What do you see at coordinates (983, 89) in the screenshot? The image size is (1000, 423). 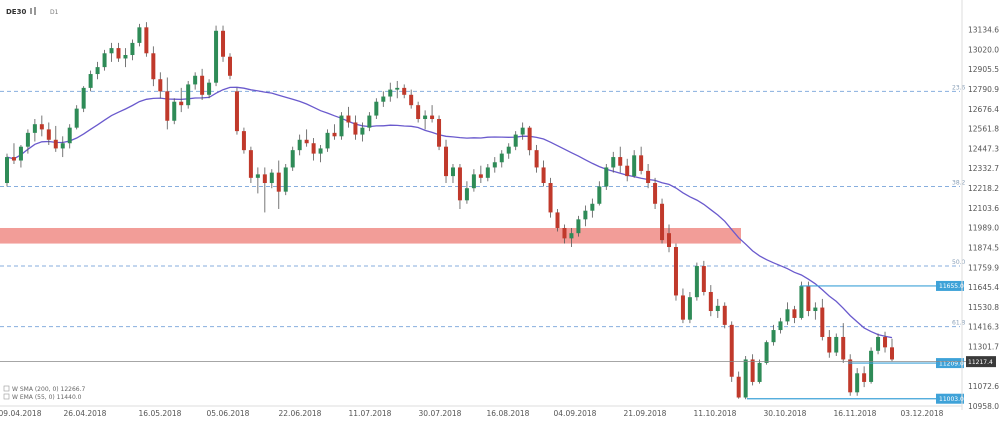 I see `y-tick-label: 12790.9` at bounding box center [983, 89].